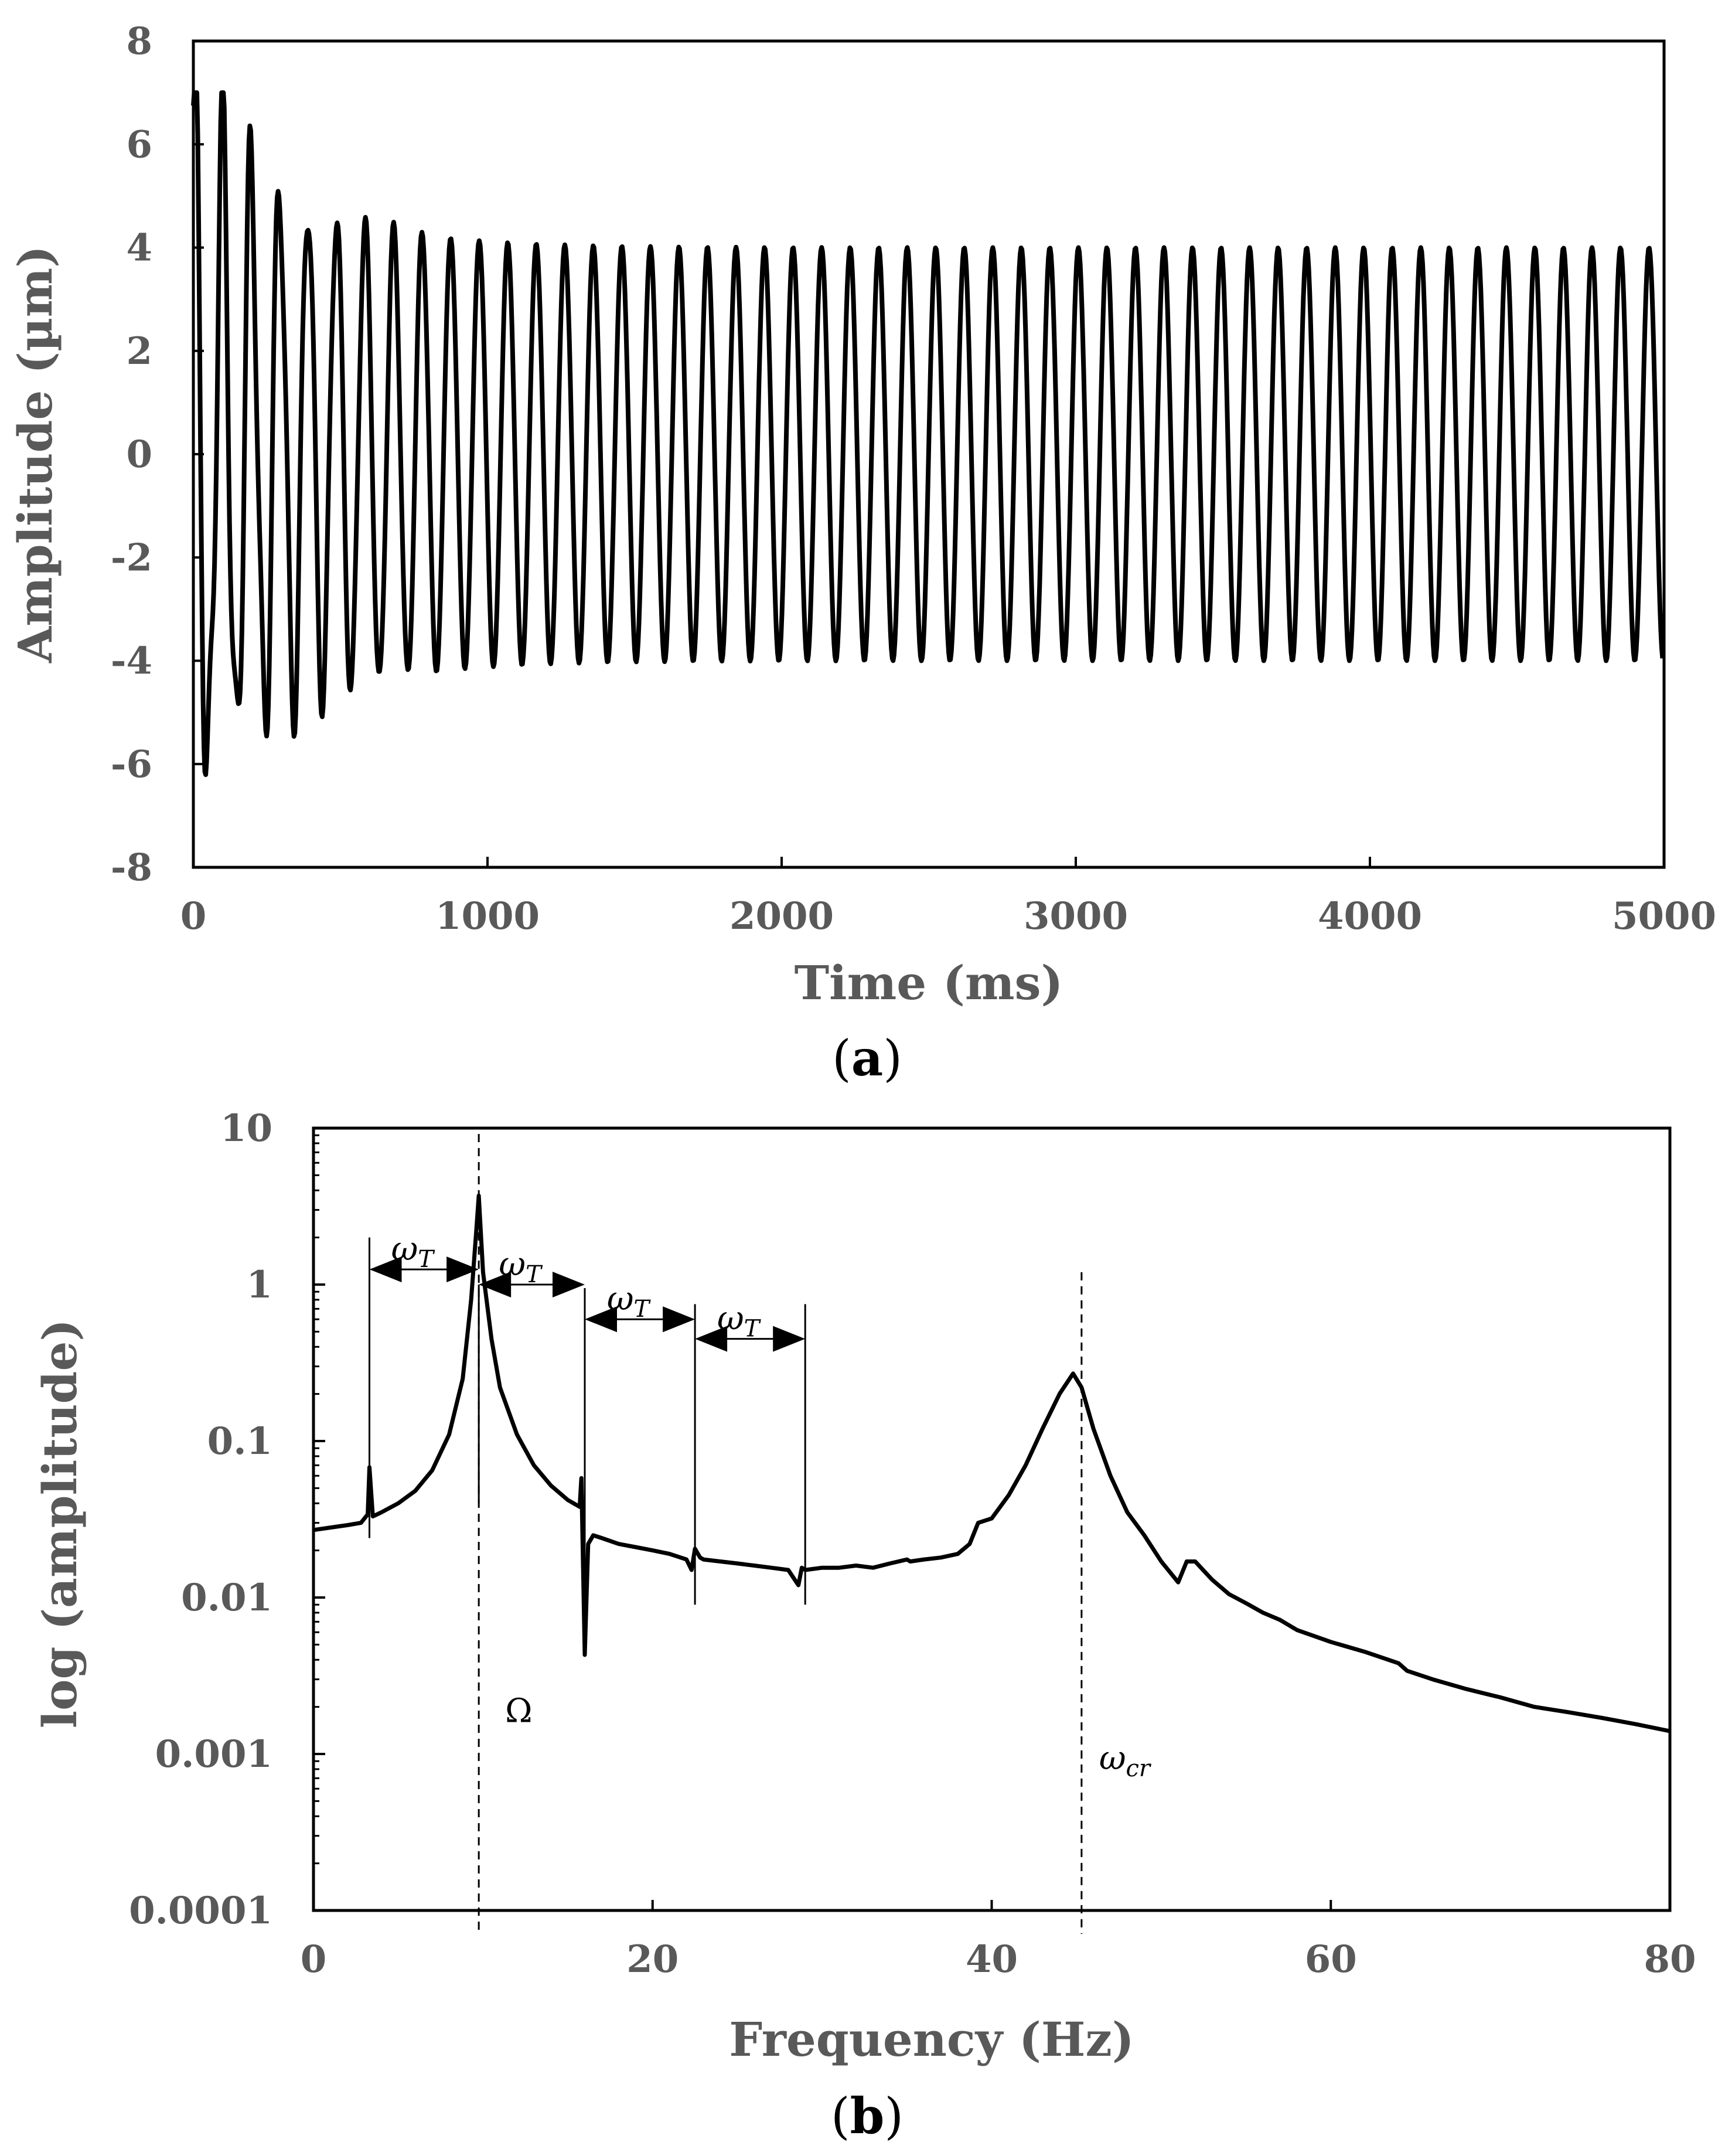  Describe the element at coordinates (1125, 1760) in the screenshot. I see `omega-cr-label: ωcr` at that location.